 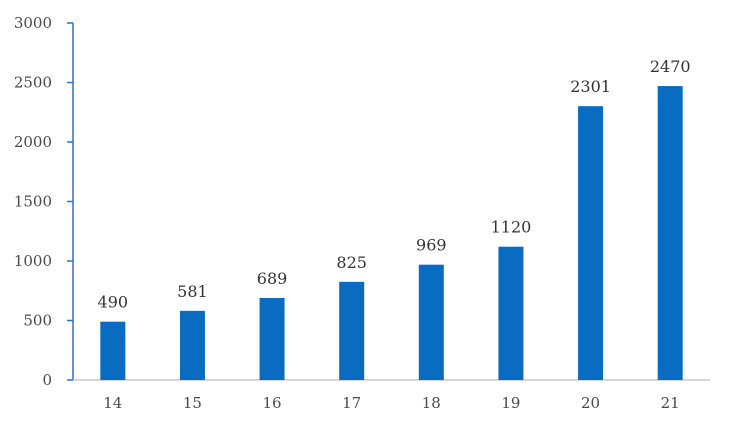 I want to click on x-tick-label-19: 19, so click(x=510, y=403).